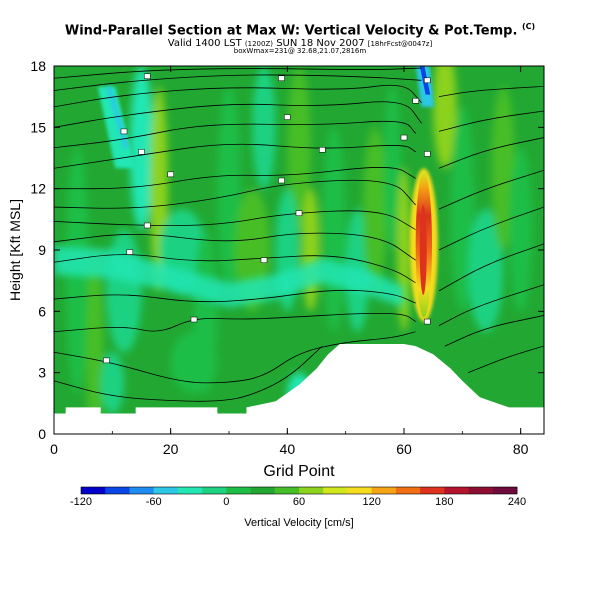 The image size is (600, 600). What do you see at coordinates (226, 502) in the screenshot?
I see `colorbar-tick-label: 0` at bounding box center [226, 502].